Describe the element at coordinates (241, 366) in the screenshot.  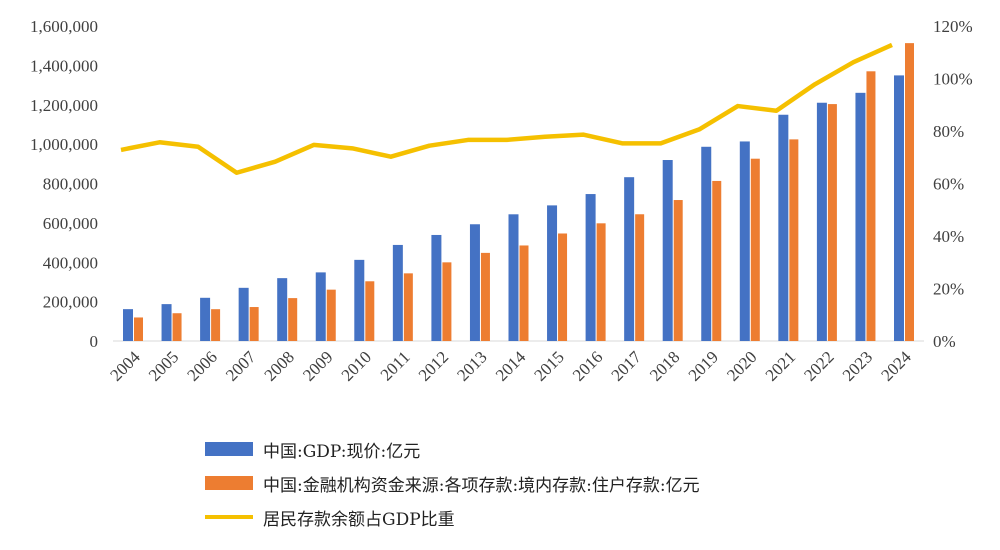
I see `x-tick-label: 2007` at that location.